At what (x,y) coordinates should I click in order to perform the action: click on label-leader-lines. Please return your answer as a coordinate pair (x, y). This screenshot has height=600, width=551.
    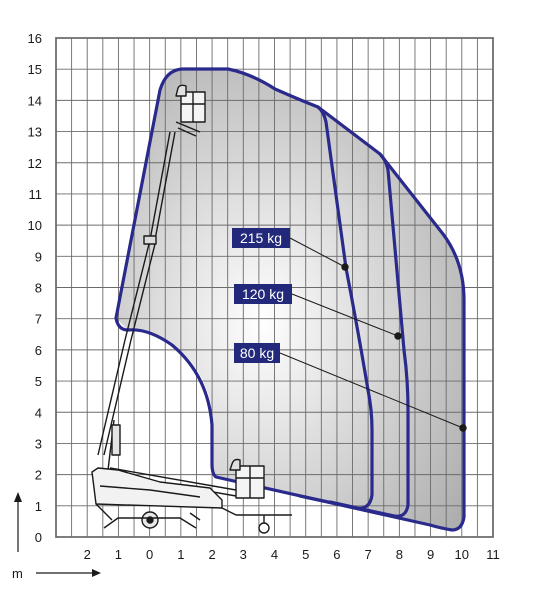
    Looking at the image, I should click on (373, 334).